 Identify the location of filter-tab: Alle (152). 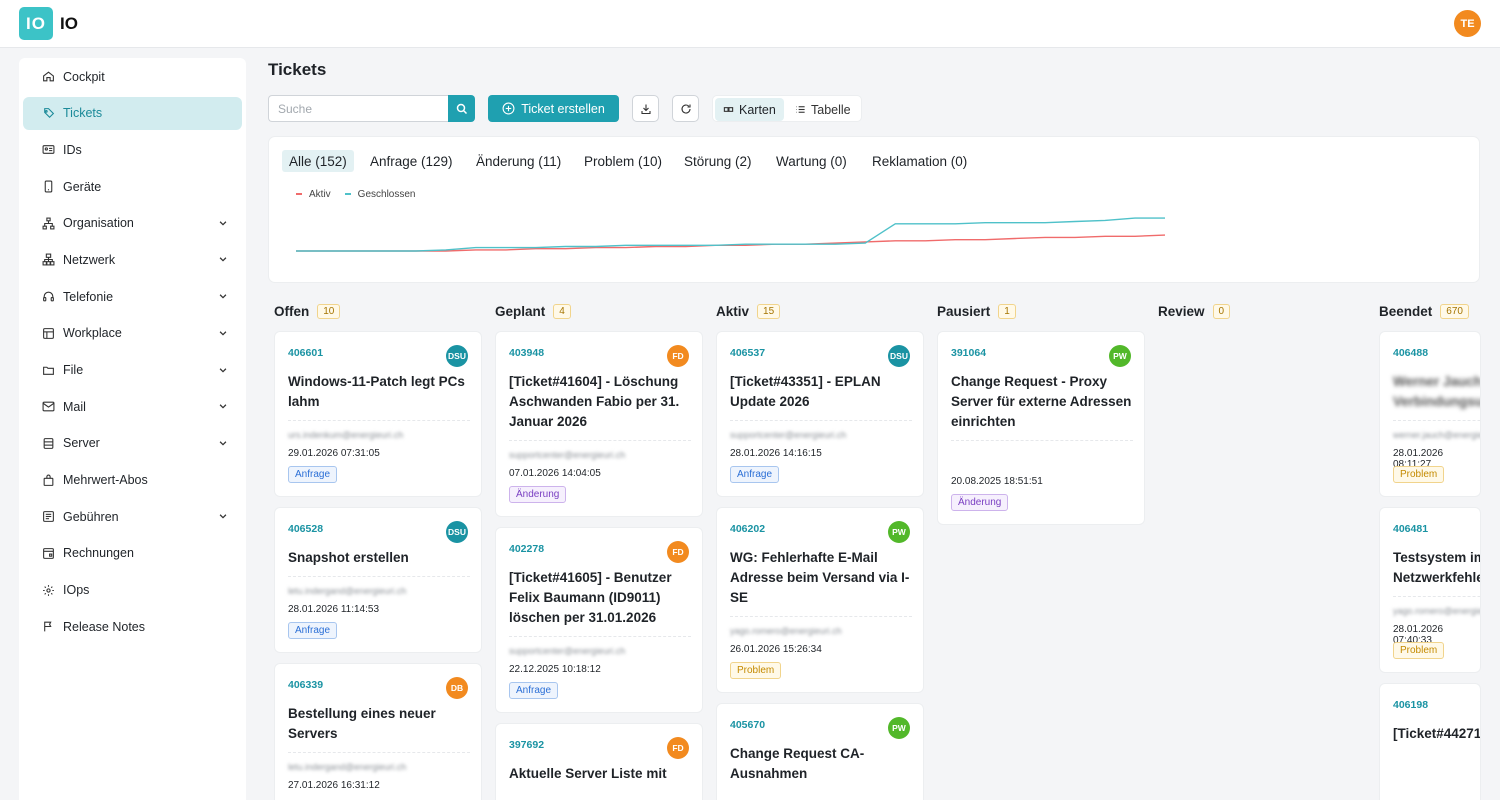
(318, 161).